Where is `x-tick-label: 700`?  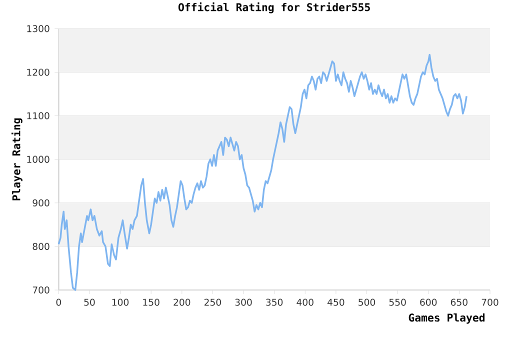 x-tick-label: 700 is located at coordinates (490, 302).